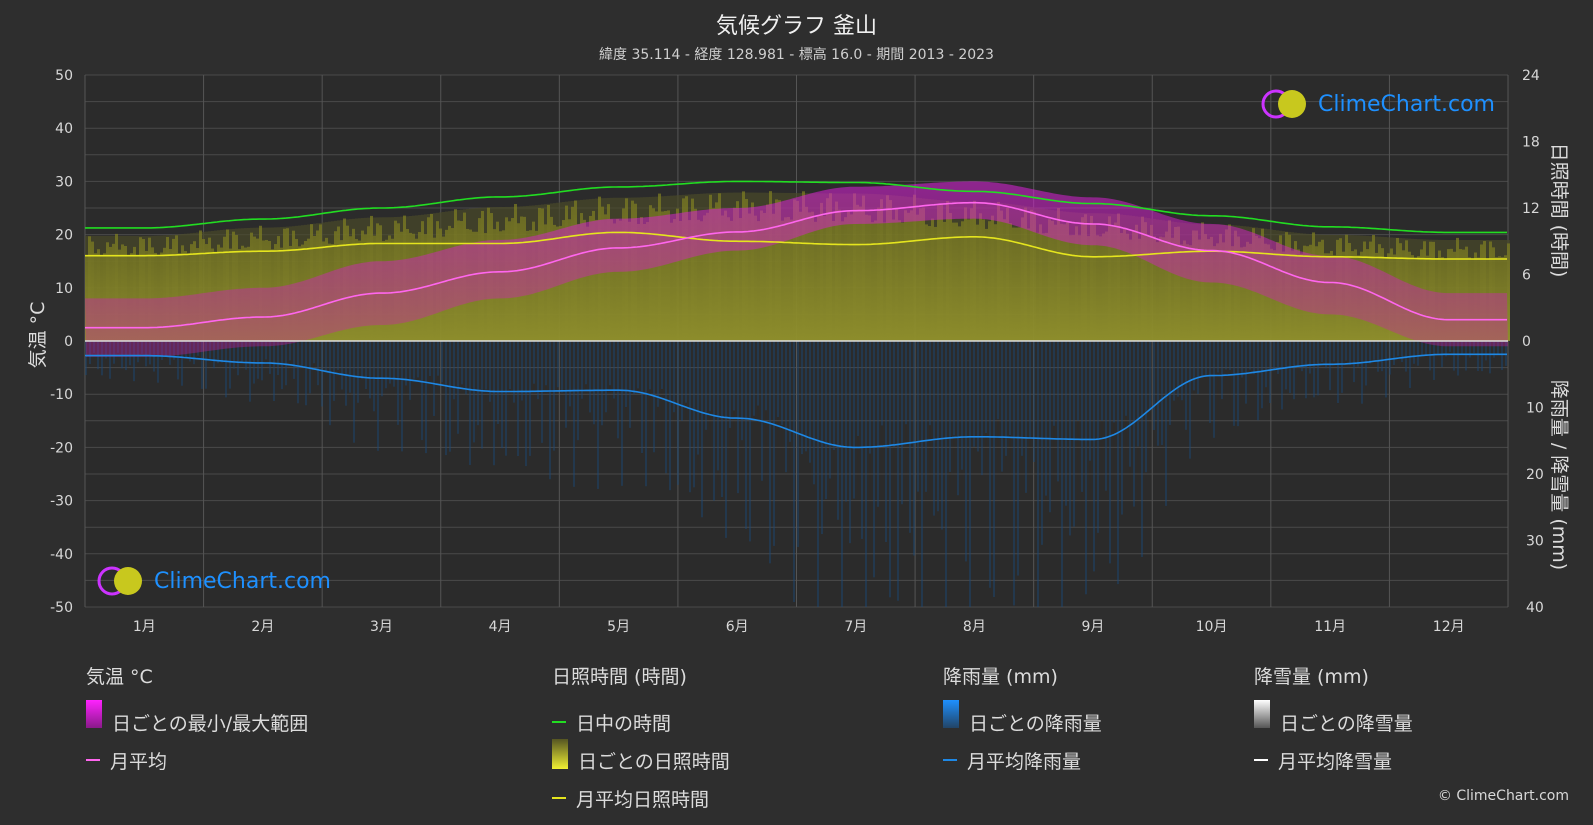 This screenshot has width=1593, height=825. Describe the element at coordinates (1559, 210) in the screenshot. I see `right-axis-top-label: 日照時間 (時間)` at that location.